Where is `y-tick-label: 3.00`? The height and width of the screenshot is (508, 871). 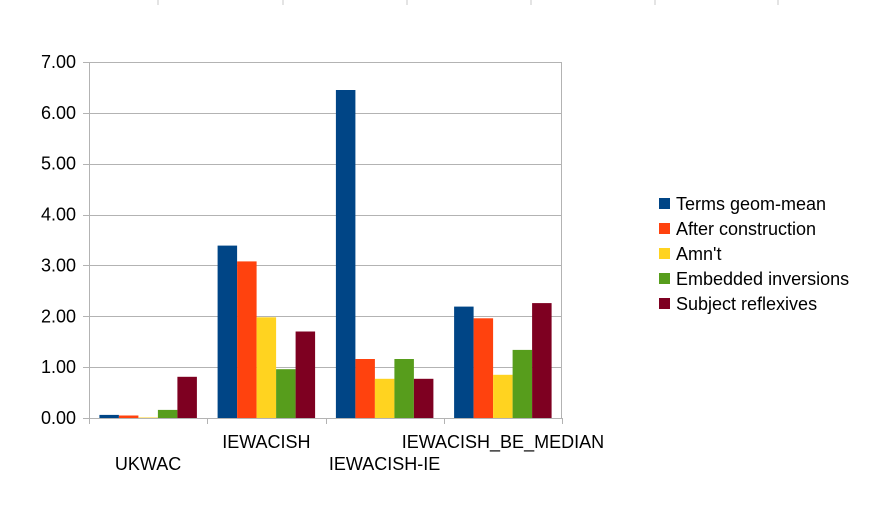 y-tick-label: 3.00 is located at coordinates (58, 265).